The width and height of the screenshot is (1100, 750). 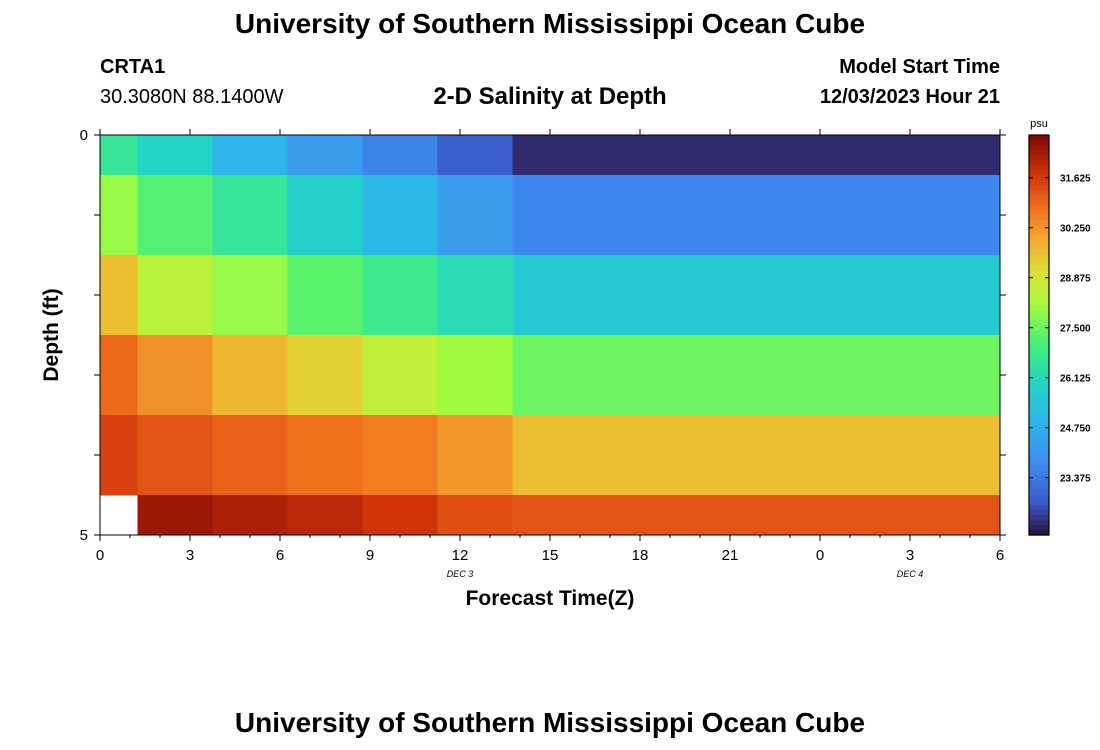 I want to click on date-label: DEC 3, so click(x=460, y=574).